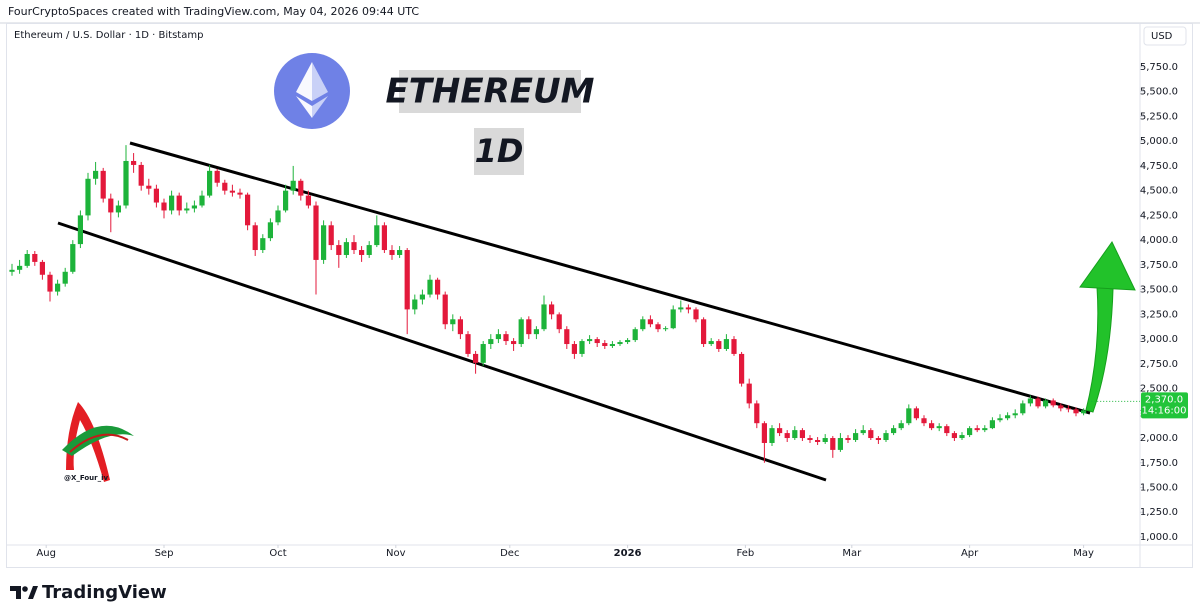 This screenshot has height=616, width=1200. What do you see at coordinates (1159, 67) in the screenshot?
I see `y-tick-label: 5,750.0` at bounding box center [1159, 67].